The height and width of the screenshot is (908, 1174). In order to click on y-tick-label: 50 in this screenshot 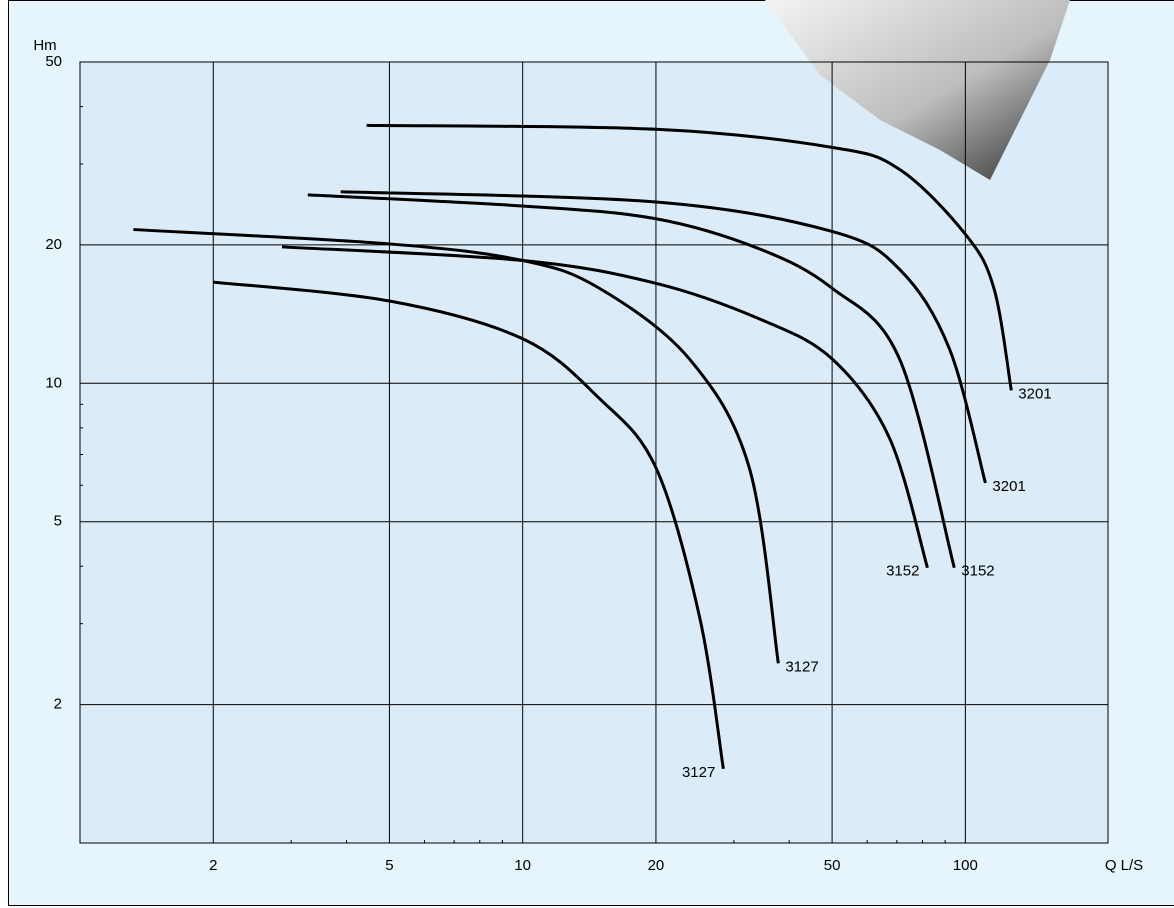, I will do `click(53, 61)`.